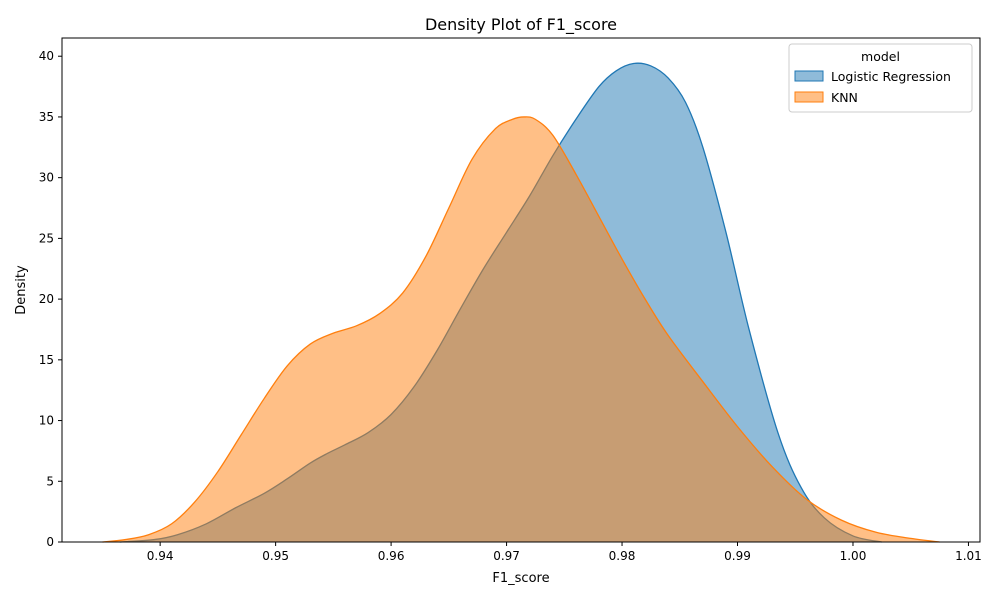 The image size is (1000, 600). I want to click on y-tick-label: 5, so click(50, 481).